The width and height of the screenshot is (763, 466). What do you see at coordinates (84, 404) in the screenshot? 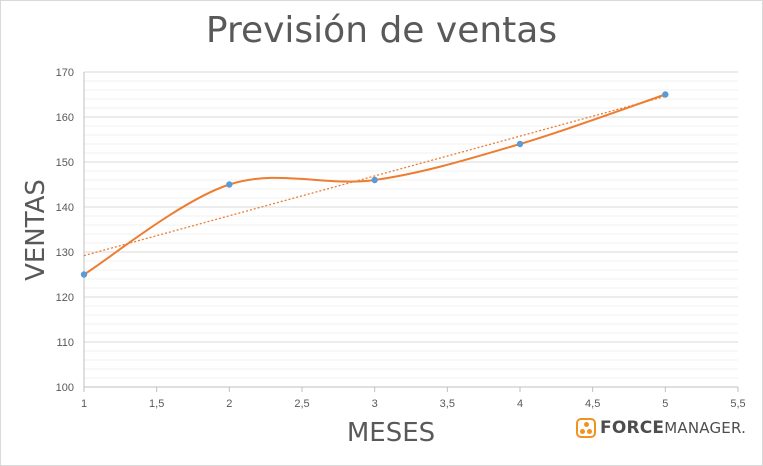
I see `x-tick-label: 1` at bounding box center [84, 404].